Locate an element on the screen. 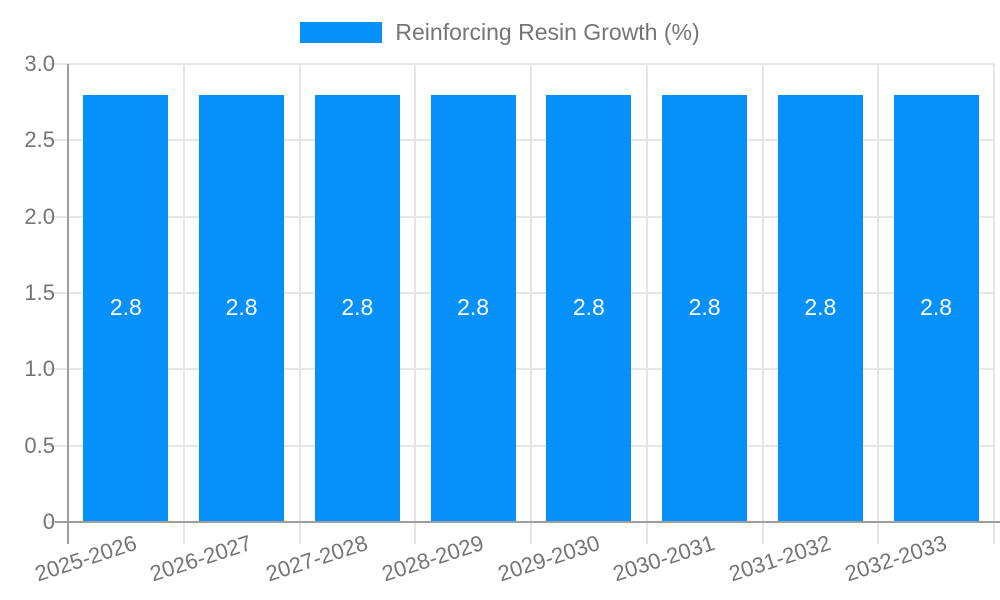  y-axis-line is located at coordinates (68, 304).